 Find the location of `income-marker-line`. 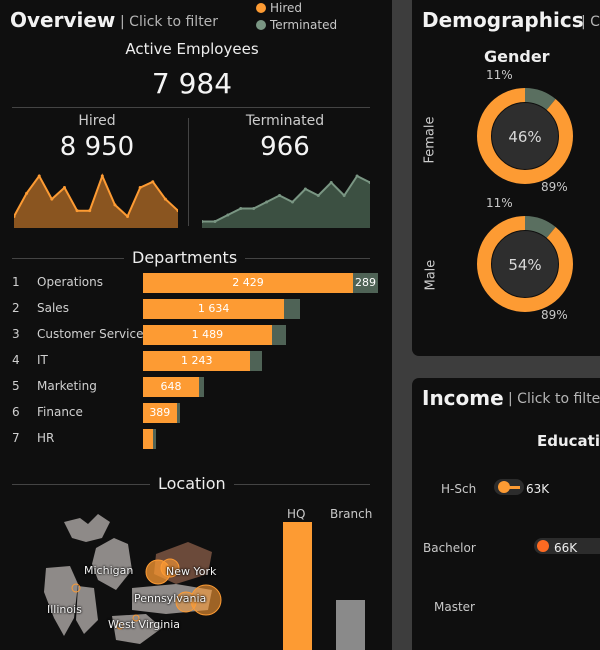

income-marker-line is located at coordinates (514, 487).